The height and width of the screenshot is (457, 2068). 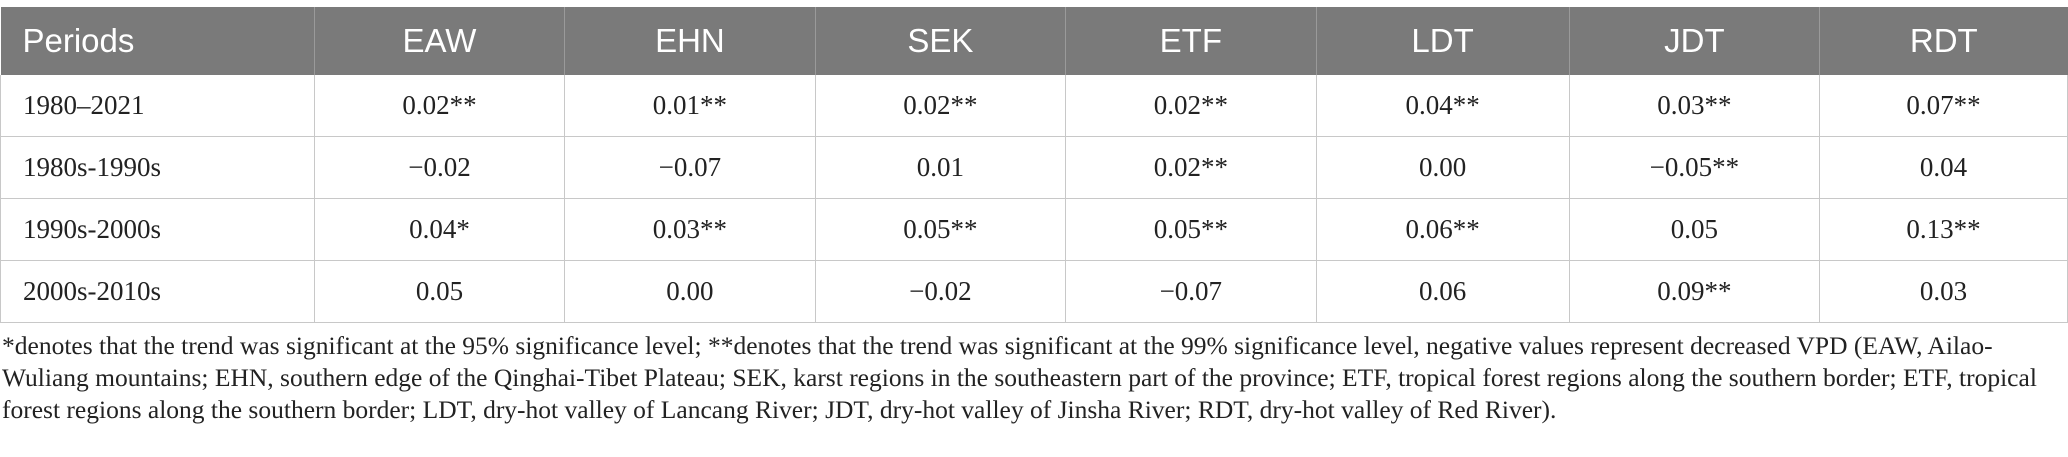 I want to click on table-header-row: Periods EAW EHN SEK ETF LDT JDT RDT, so click(x=1034, y=41).